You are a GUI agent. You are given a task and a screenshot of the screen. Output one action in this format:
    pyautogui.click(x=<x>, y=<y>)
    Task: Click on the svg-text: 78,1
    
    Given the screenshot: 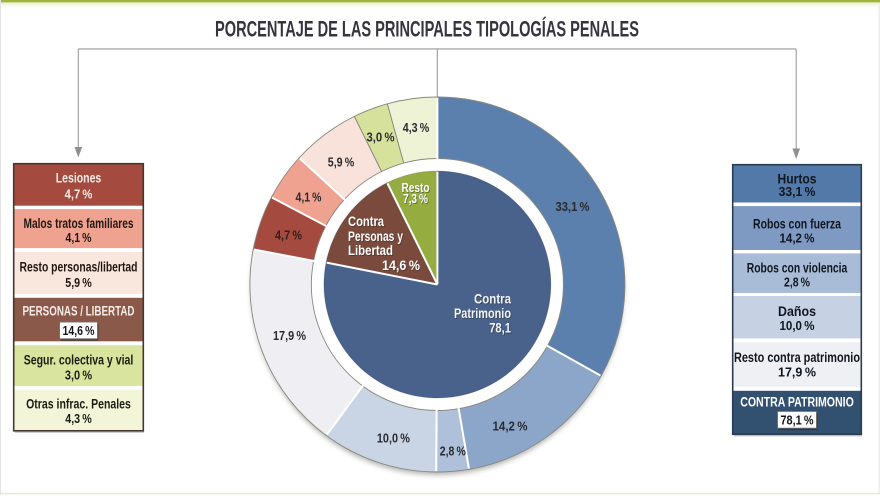 What is the action you would take?
    pyautogui.click(x=500, y=328)
    